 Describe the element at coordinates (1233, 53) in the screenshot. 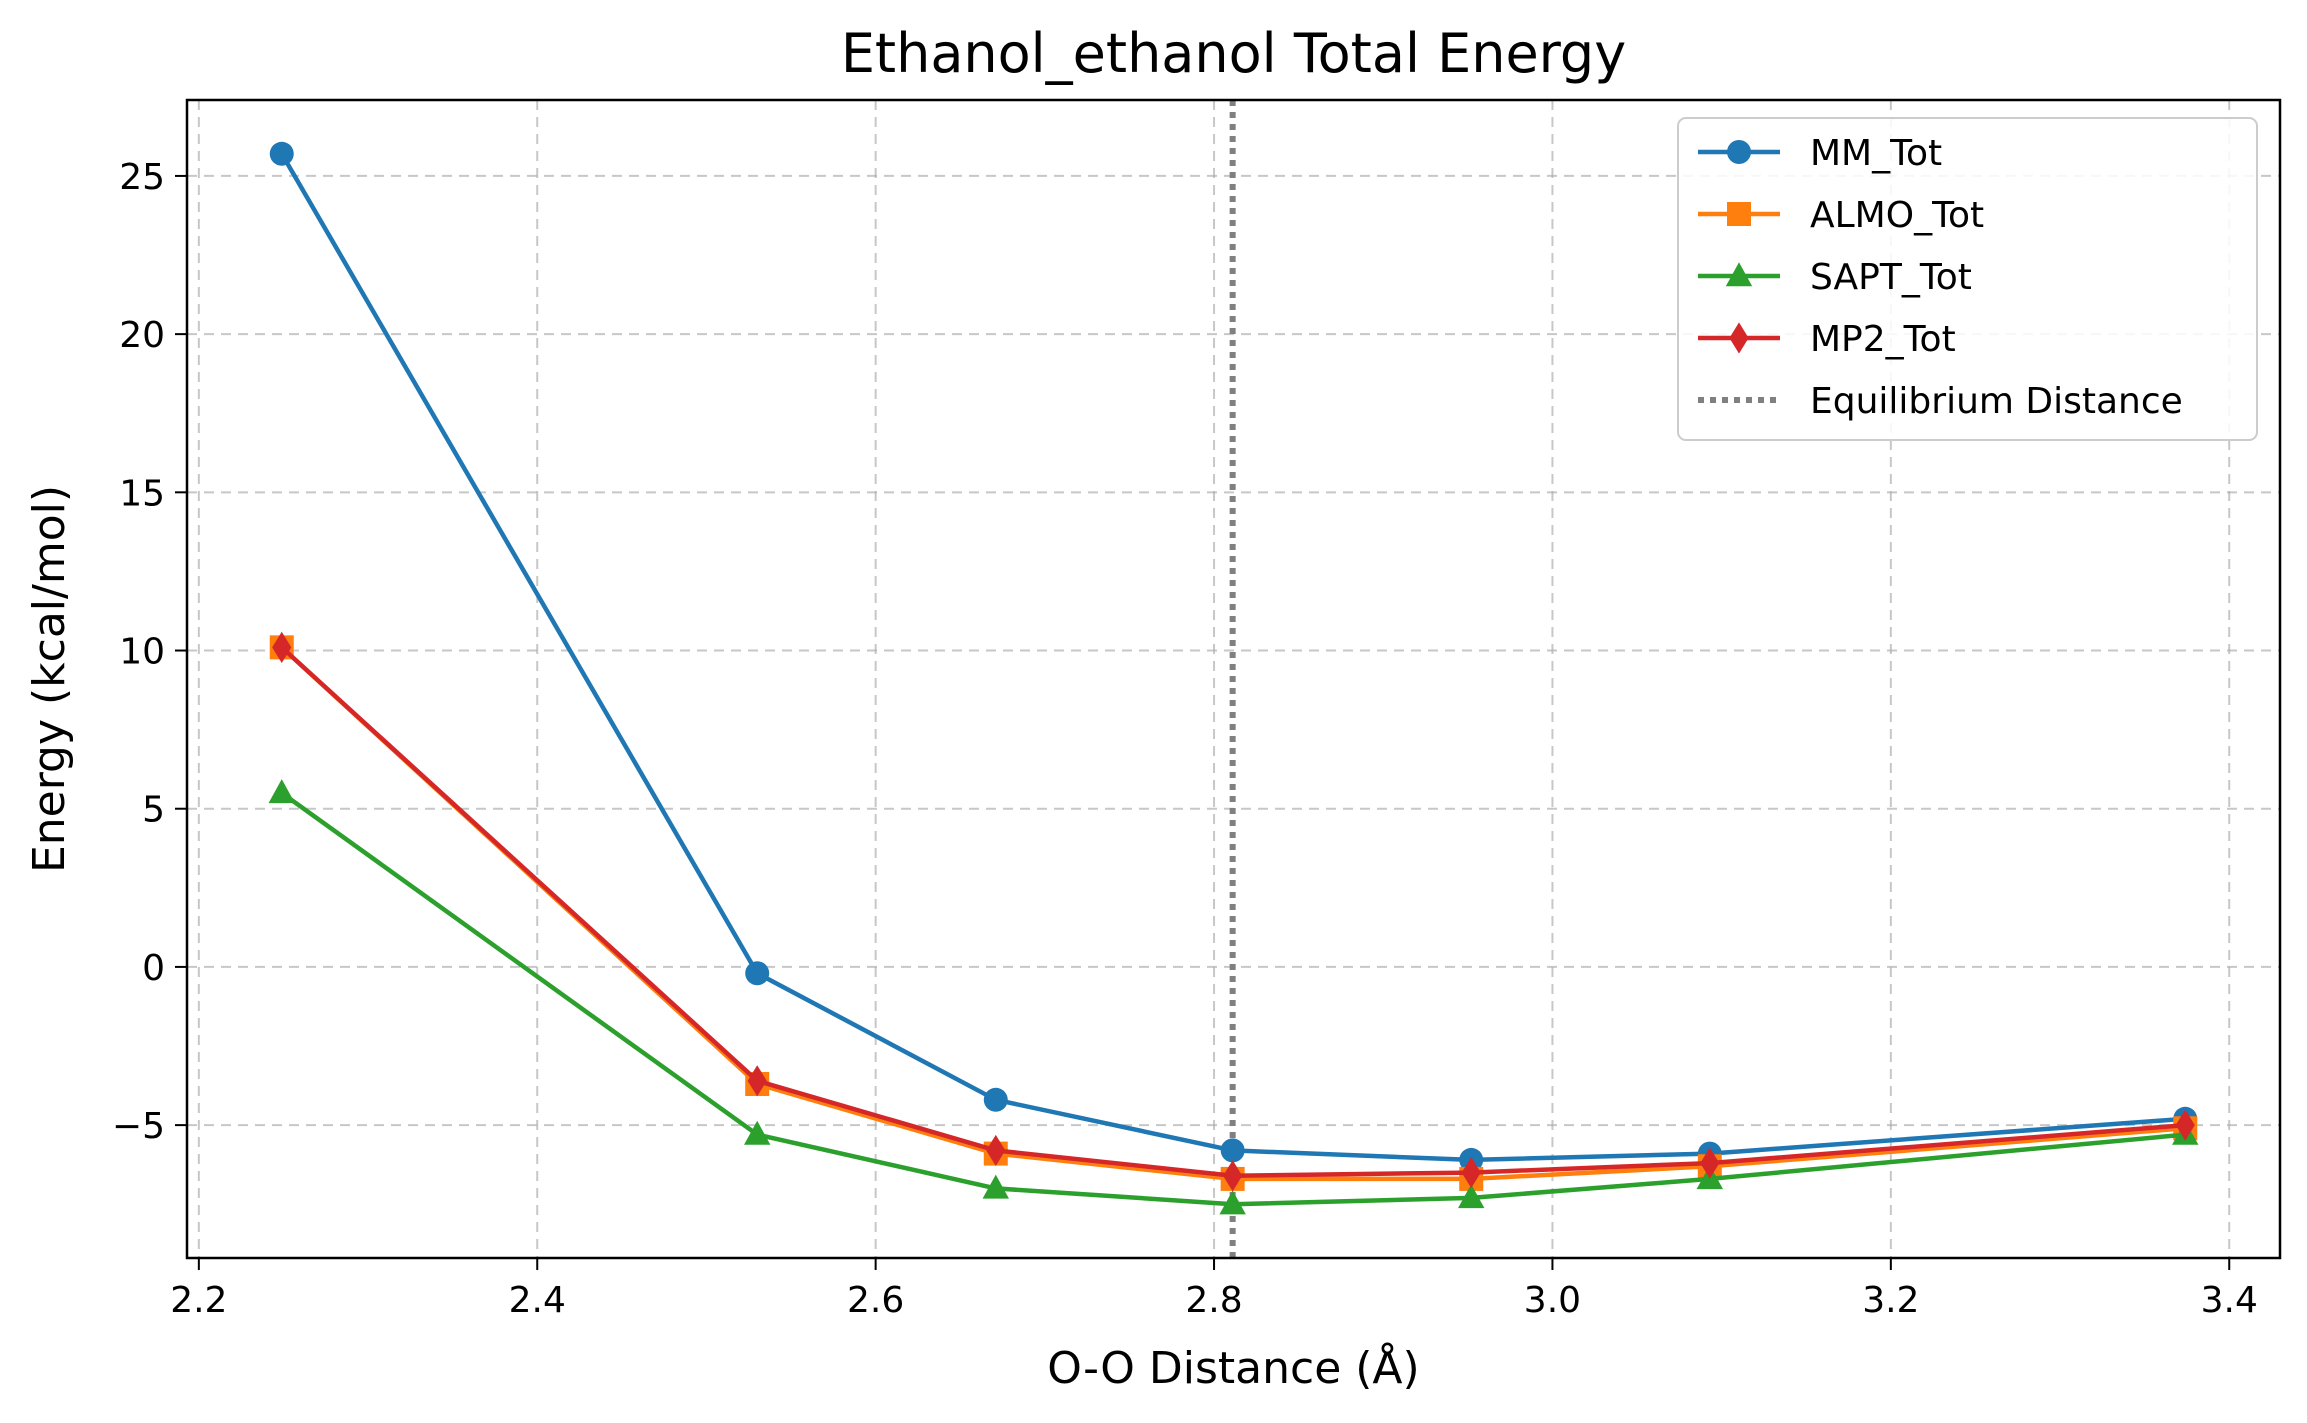

I see `chart-title: Ethanol_ethanol Total Energy` at that location.